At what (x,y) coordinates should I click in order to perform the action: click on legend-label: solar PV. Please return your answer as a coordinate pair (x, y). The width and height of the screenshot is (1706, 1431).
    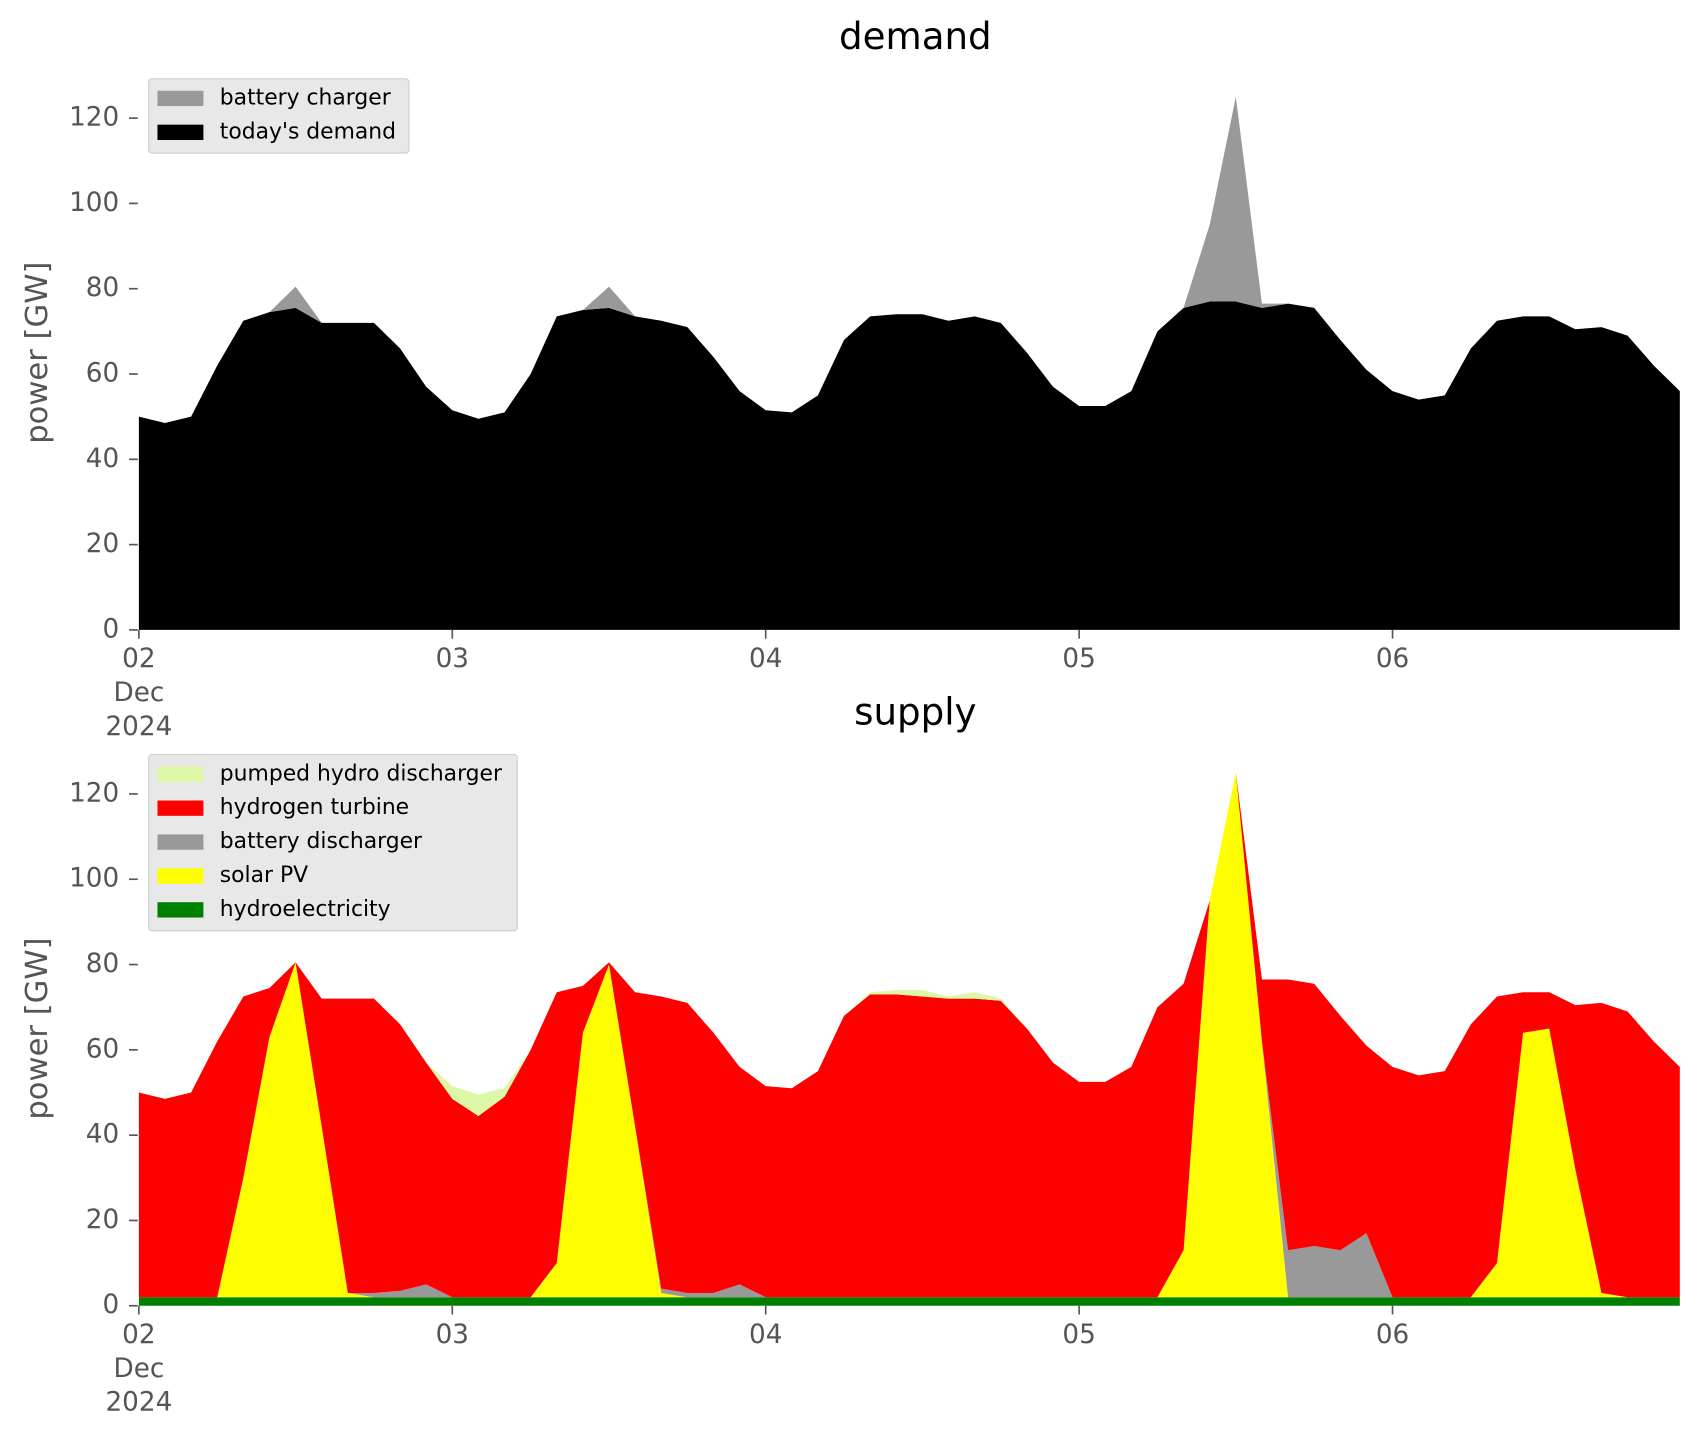
    Looking at the image, I should click on (264, 875).